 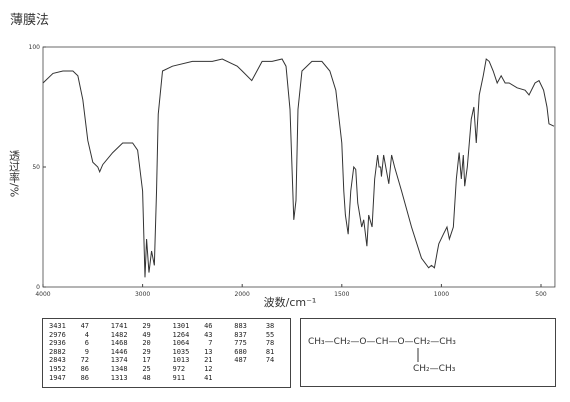 I want to click on peak-row: 1064 7, so click(x=201, y=343).